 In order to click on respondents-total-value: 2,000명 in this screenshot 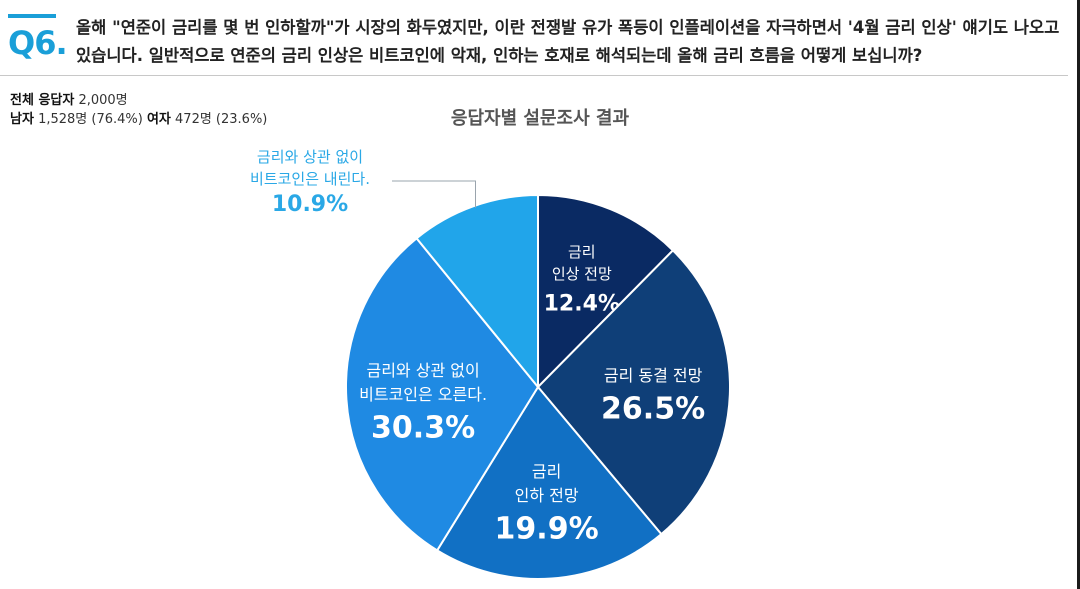, I will do `click(103, 100)`.